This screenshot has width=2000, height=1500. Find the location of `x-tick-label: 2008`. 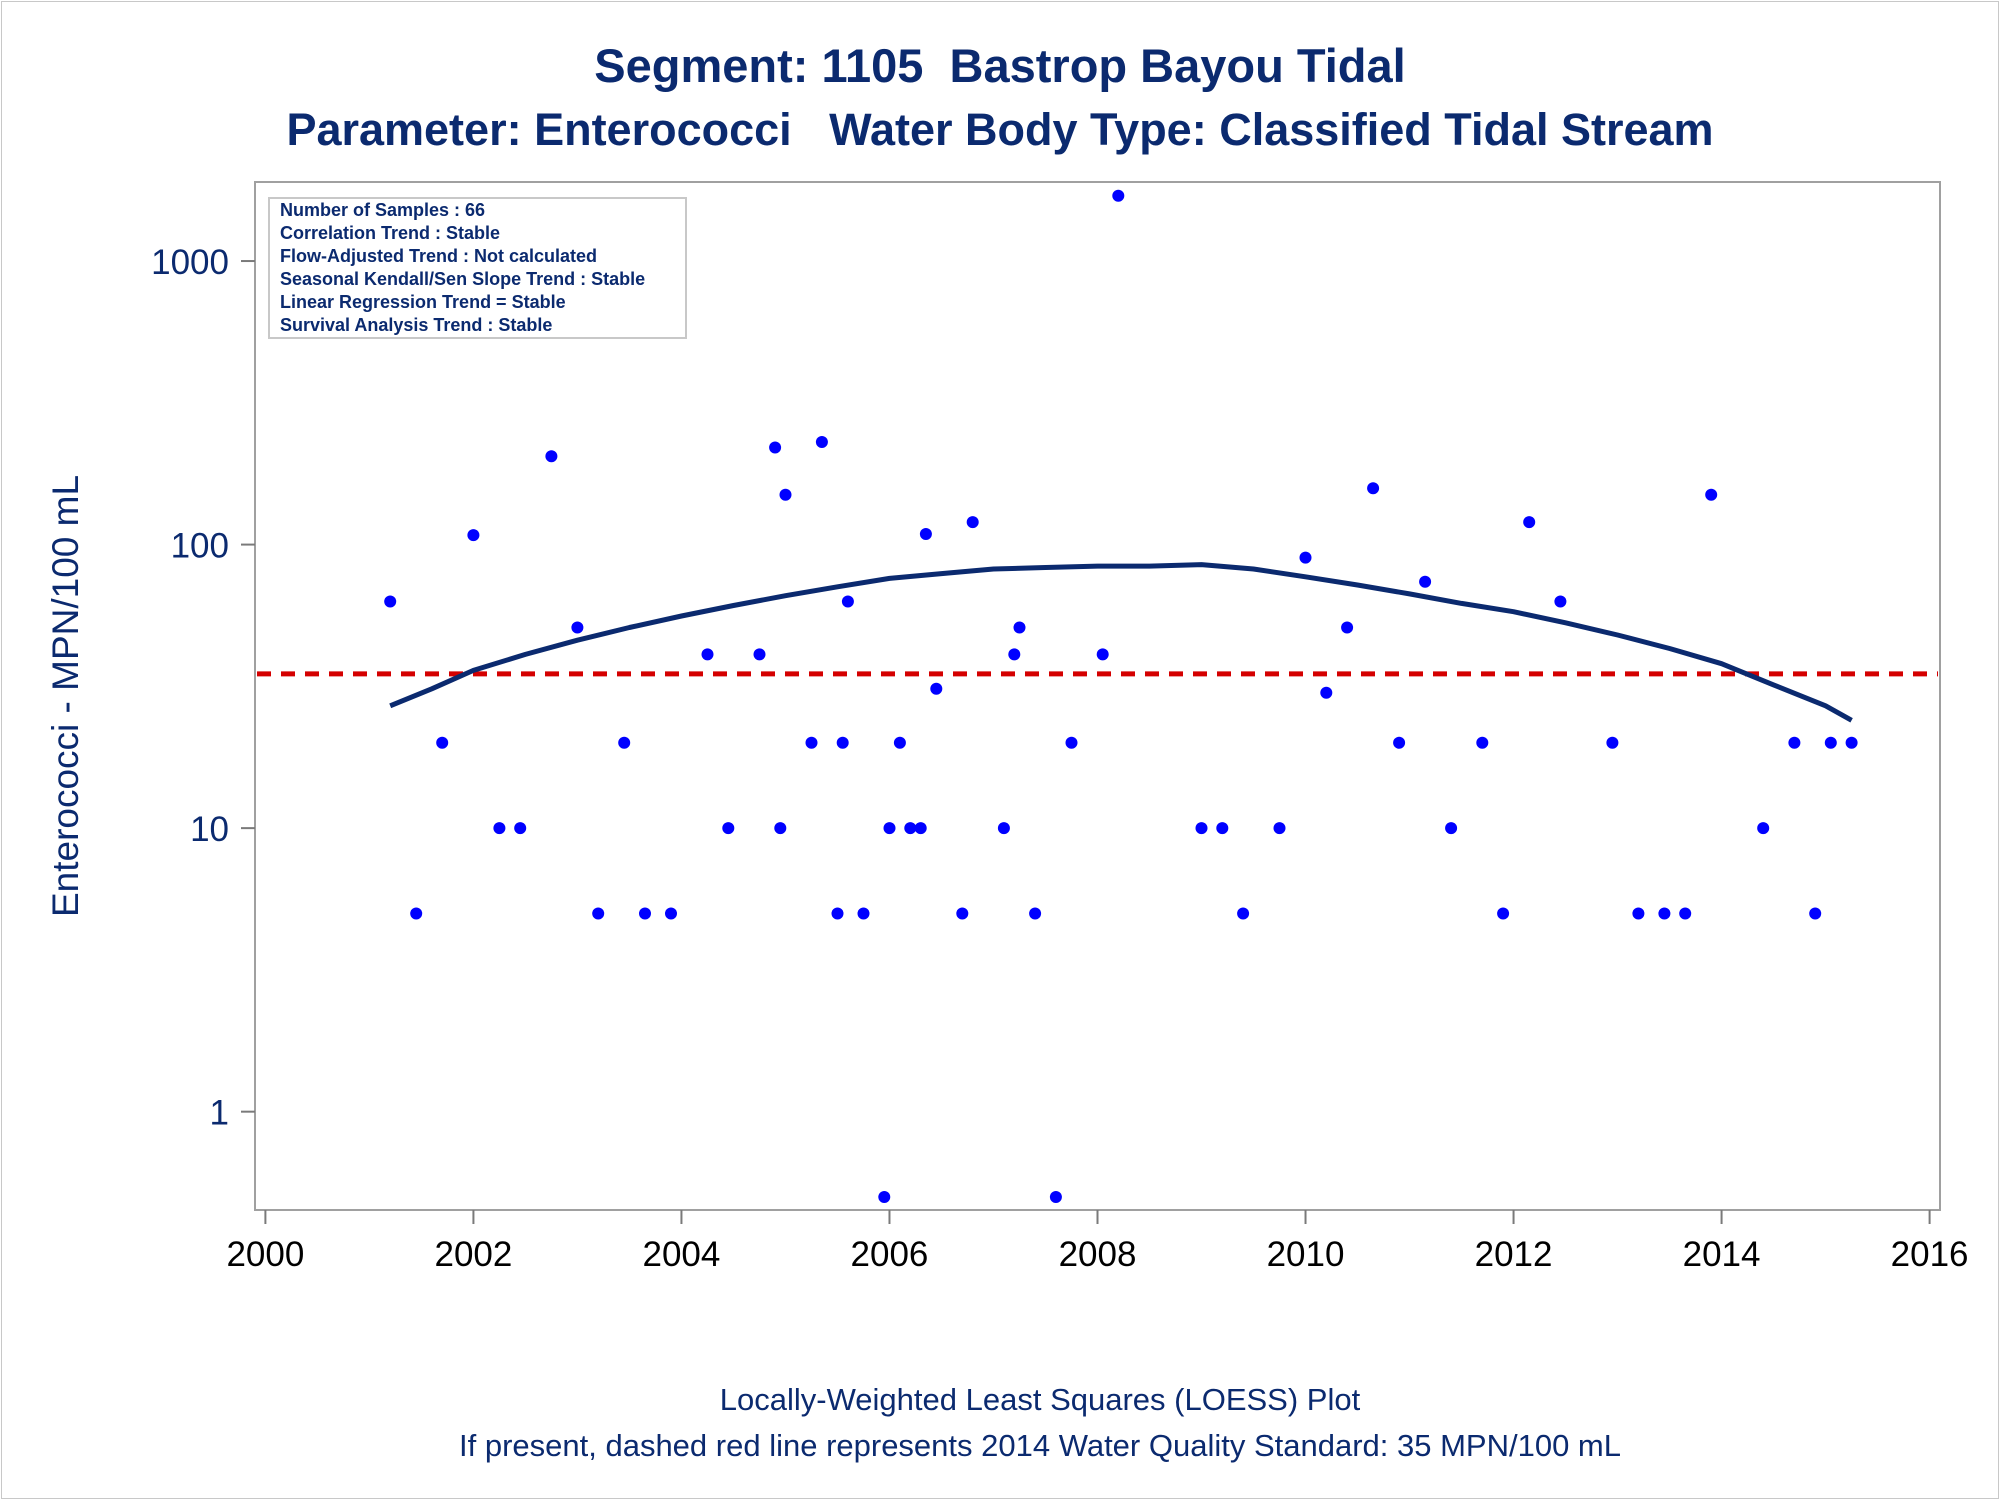

x-tick-label: 2008 is located at coordinates (1098, 1254).